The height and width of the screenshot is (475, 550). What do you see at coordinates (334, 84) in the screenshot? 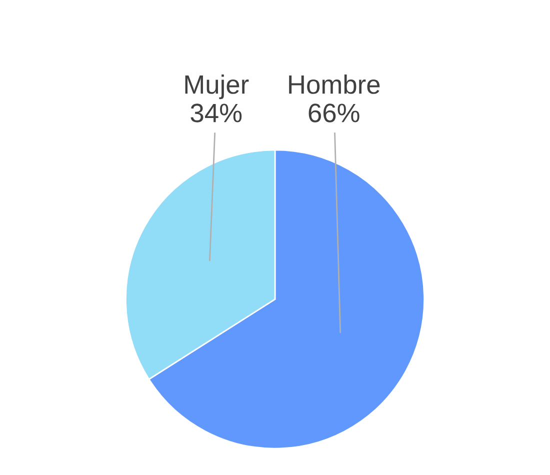
I see `slice-label: Hombre` at bounding box center [334, 84].